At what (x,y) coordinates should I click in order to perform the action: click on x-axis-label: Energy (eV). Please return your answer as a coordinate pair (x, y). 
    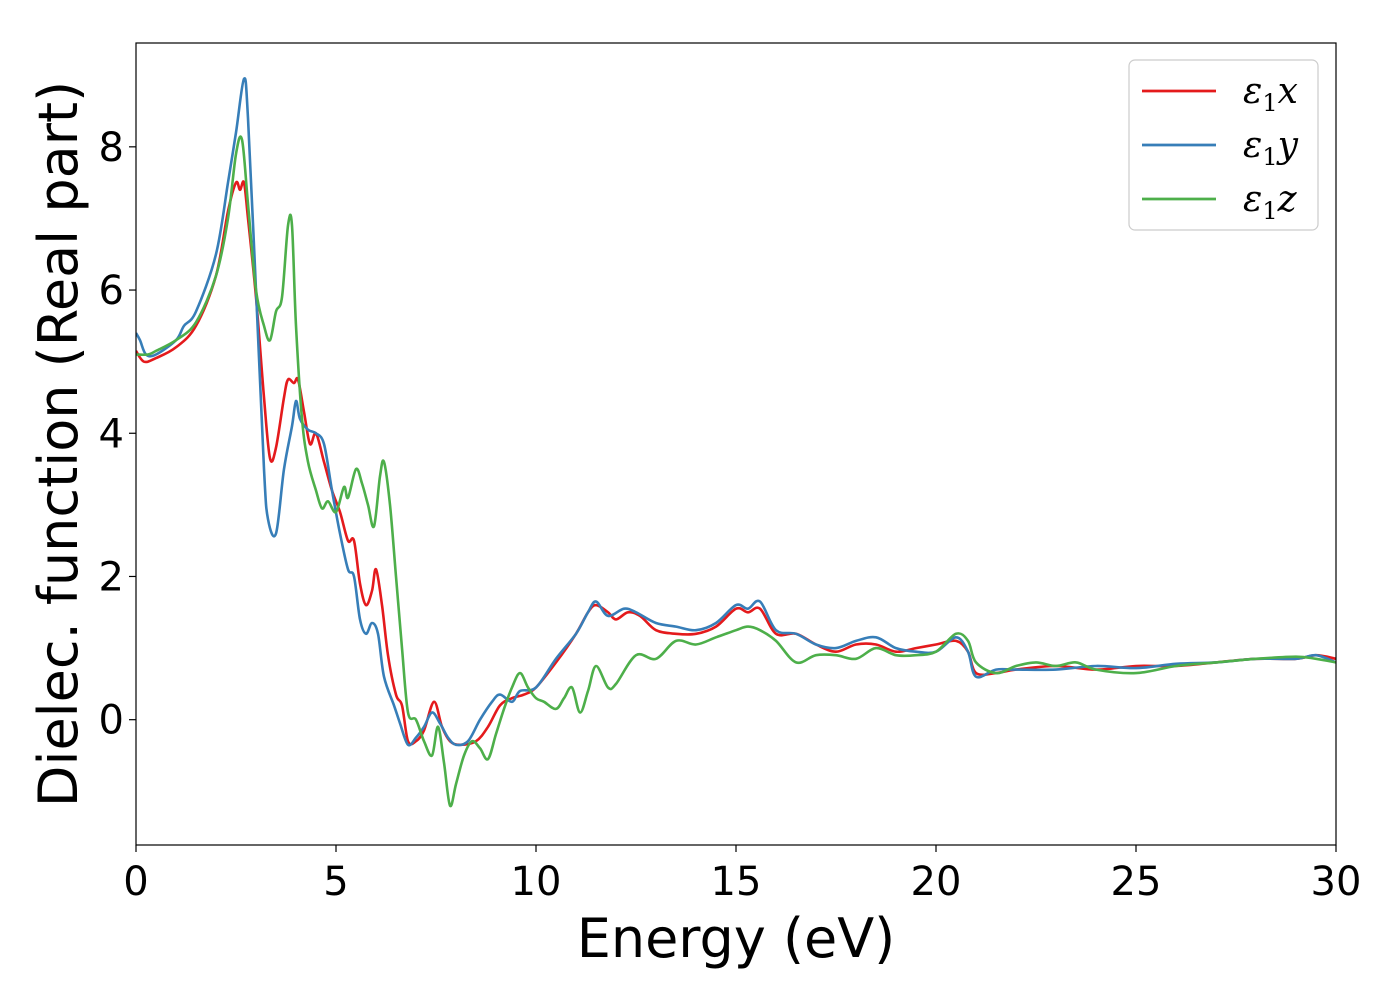
    Looking at the image, I should click on (736, 938).